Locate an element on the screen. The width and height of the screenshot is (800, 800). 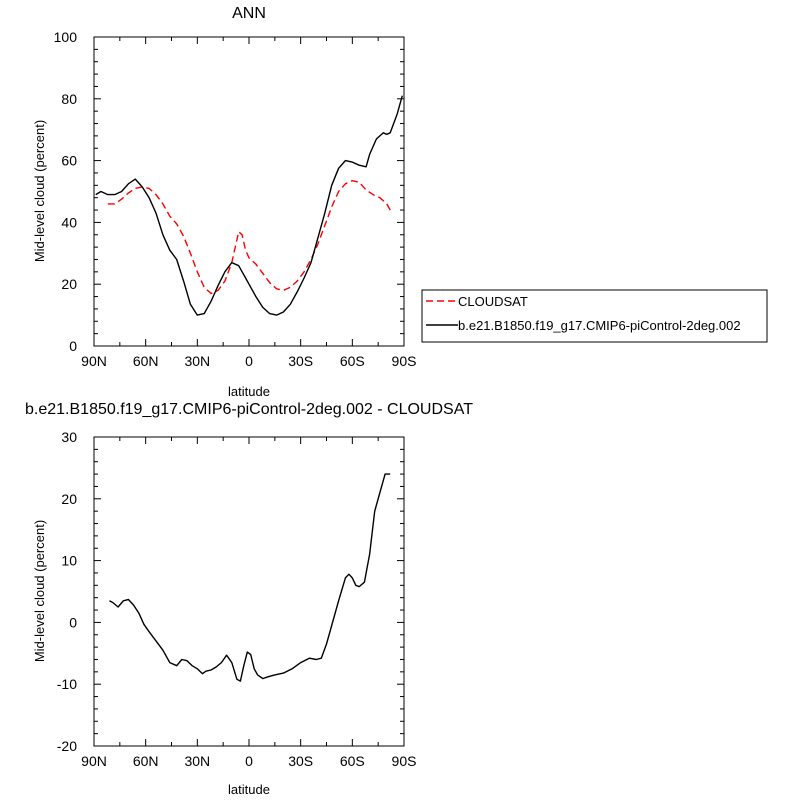
y-tick-label: 30 is located at coordinates (69, 437).